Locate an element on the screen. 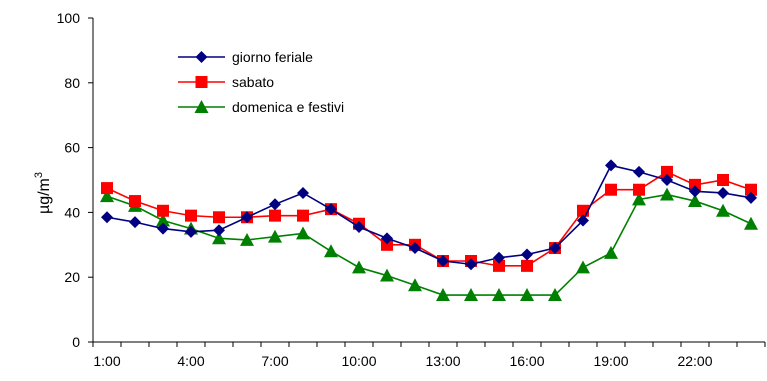 This screenshot has width=767, height=381. y-axis-label: µg/m3 is located at coordinates (43, 193).